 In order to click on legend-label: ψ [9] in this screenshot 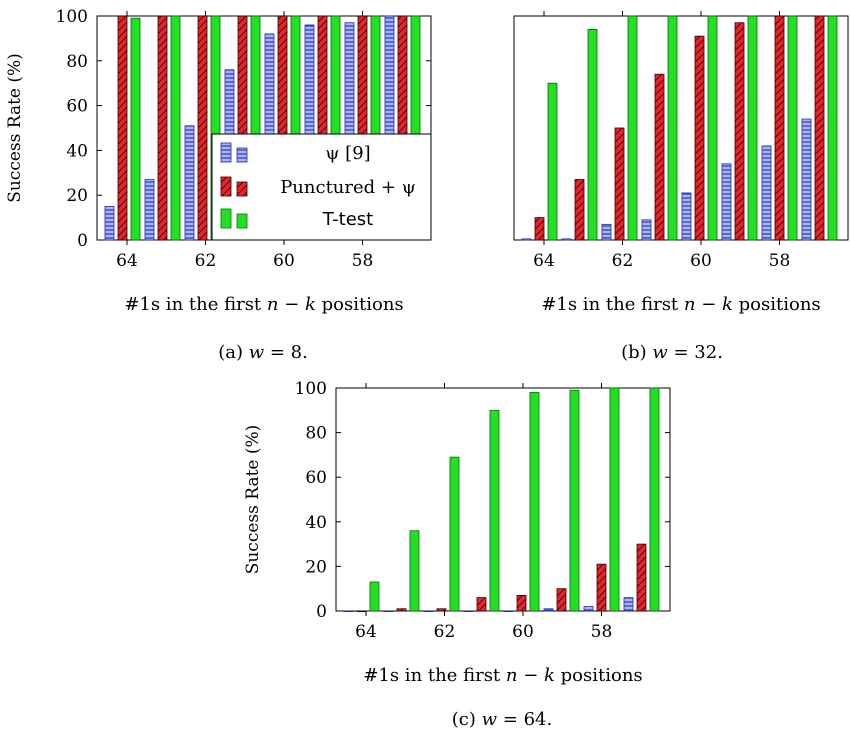, I will do `click(347, 153)`.